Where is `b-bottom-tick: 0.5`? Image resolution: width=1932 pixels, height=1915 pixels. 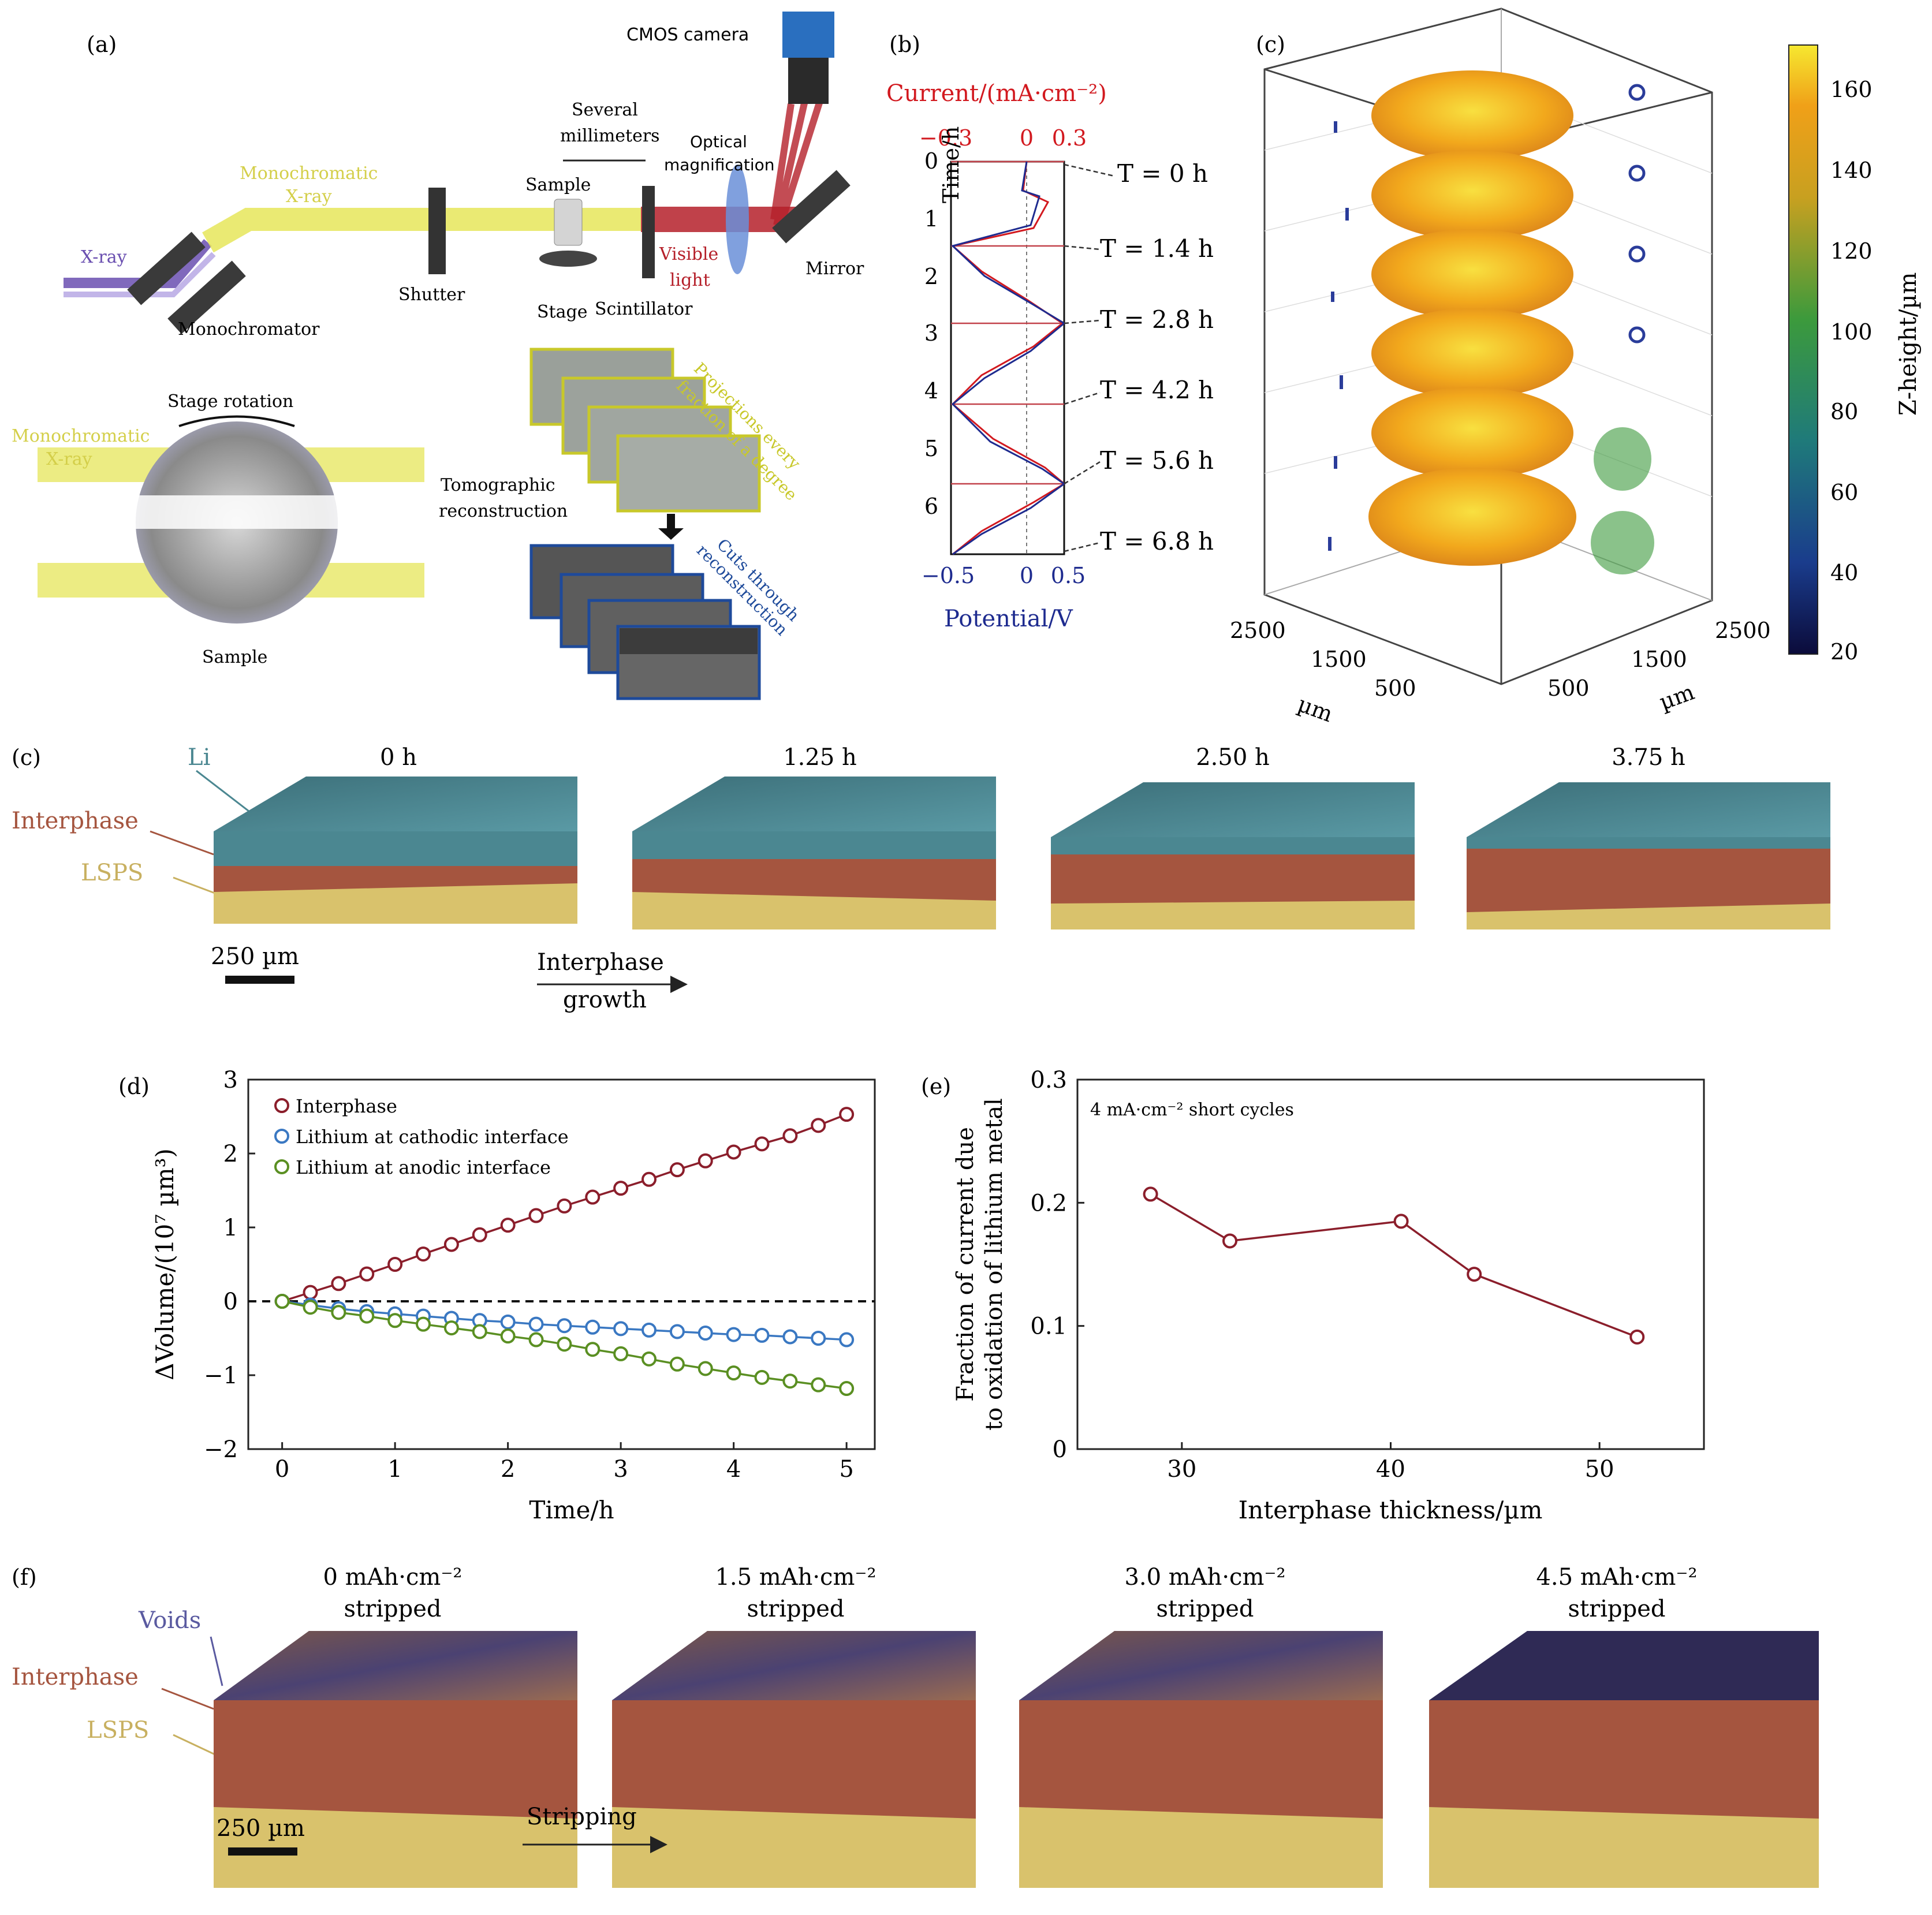
b-bottom-tick: 0.5 is located at coordinates (1068, 575).